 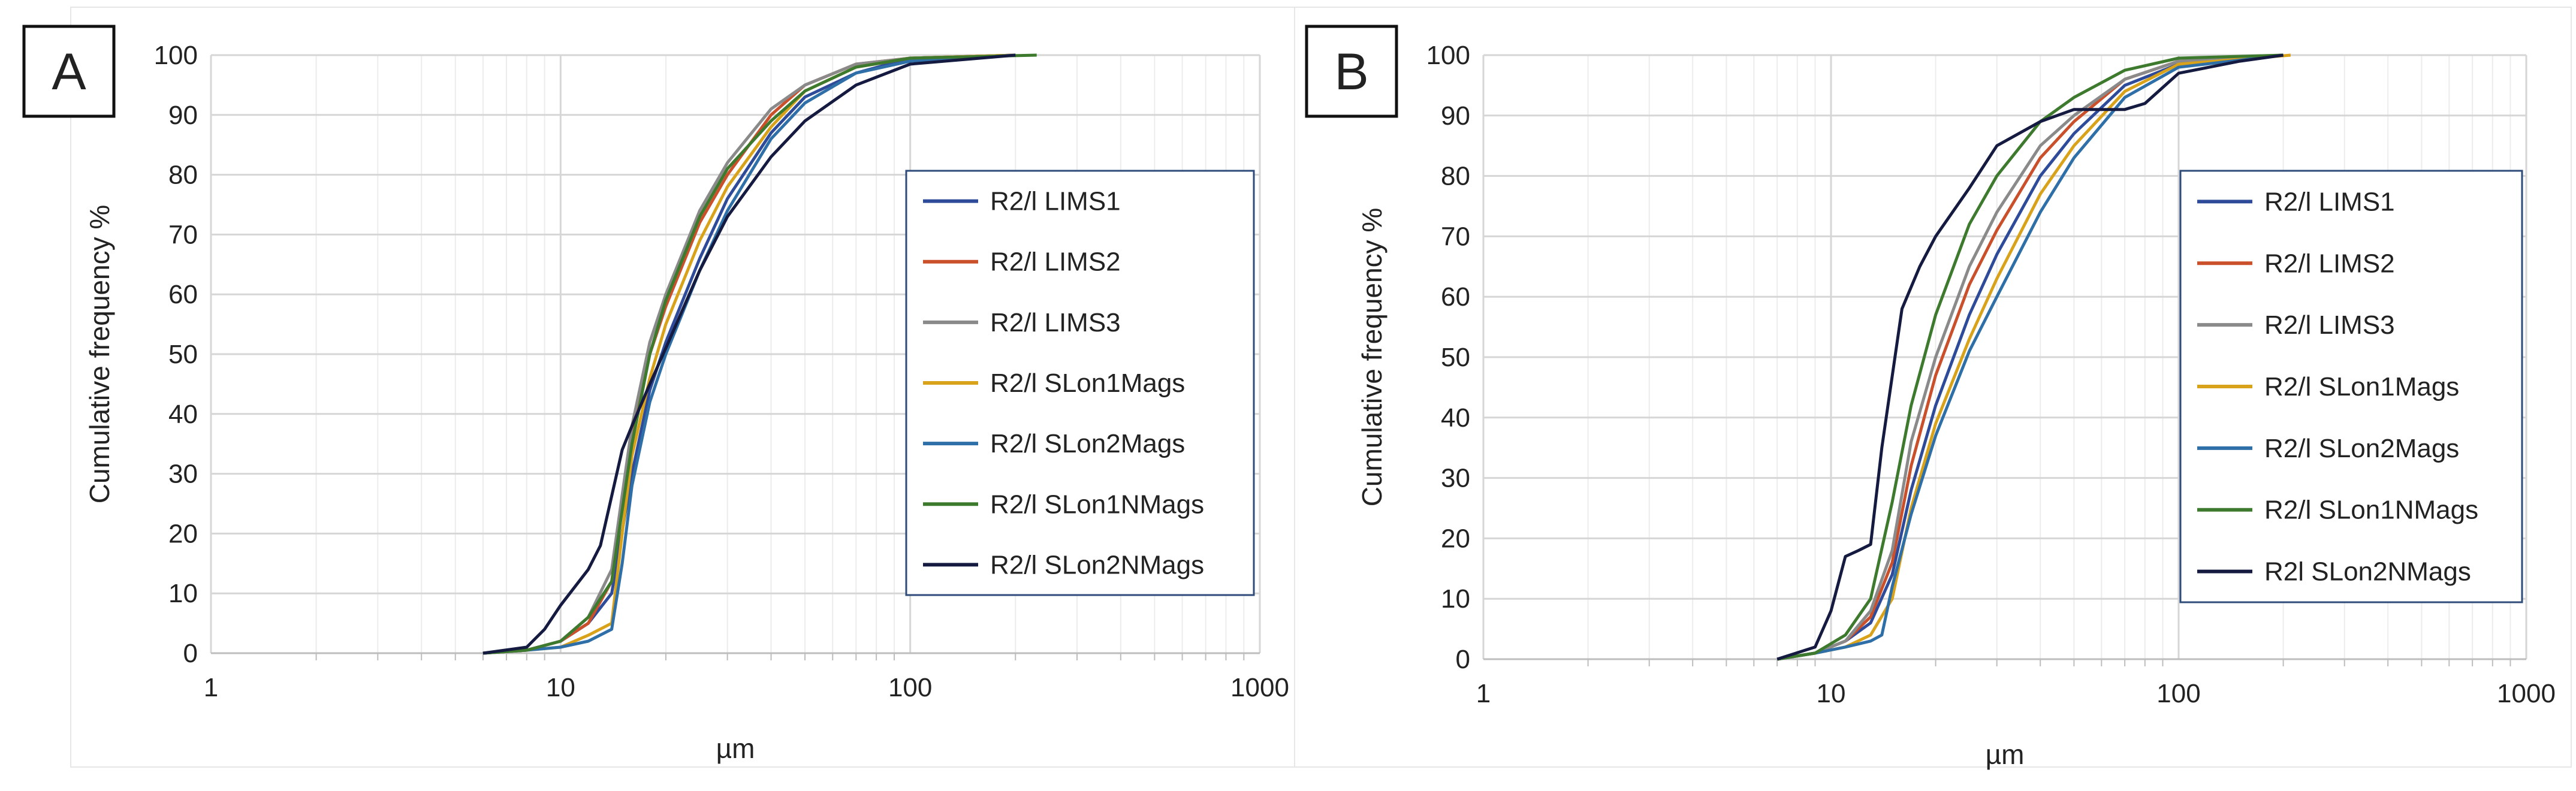 I want to click on panel-label: A, so click(x=69, y=72).